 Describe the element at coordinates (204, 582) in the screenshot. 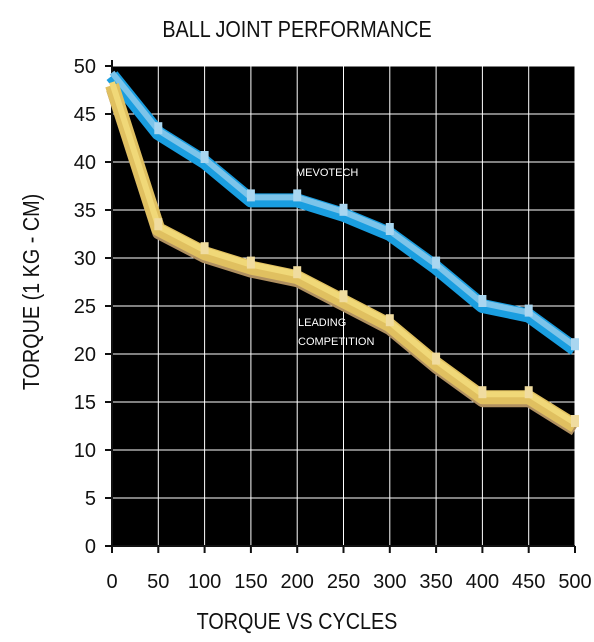

I see `x-tick-label: 100` at that location.